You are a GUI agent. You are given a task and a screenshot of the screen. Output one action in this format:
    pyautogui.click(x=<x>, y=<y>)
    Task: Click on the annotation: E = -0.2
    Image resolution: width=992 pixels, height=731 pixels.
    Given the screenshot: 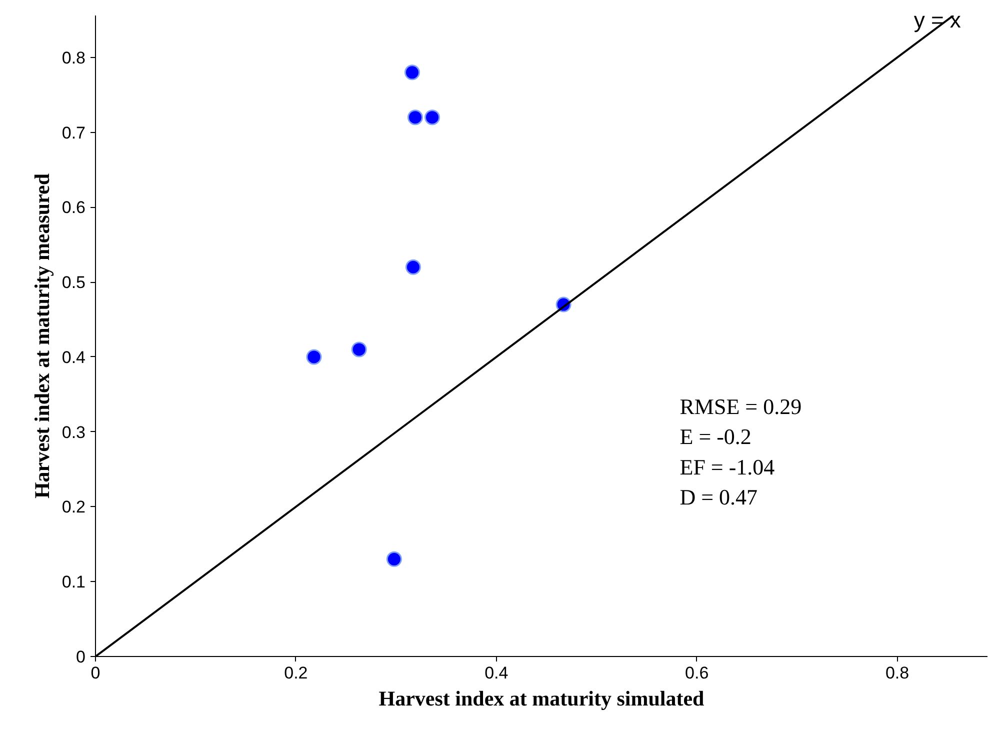 What is the action you would take?
    pyautogui.click(x=716, y=437)
    